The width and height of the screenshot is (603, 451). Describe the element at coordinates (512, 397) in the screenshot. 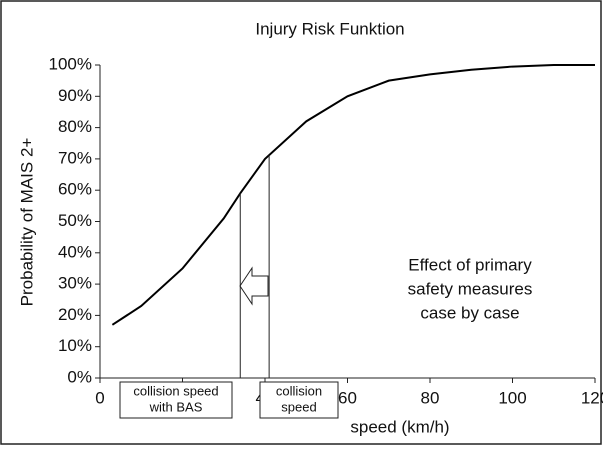

I see `x-tick-label: 100` at that location.